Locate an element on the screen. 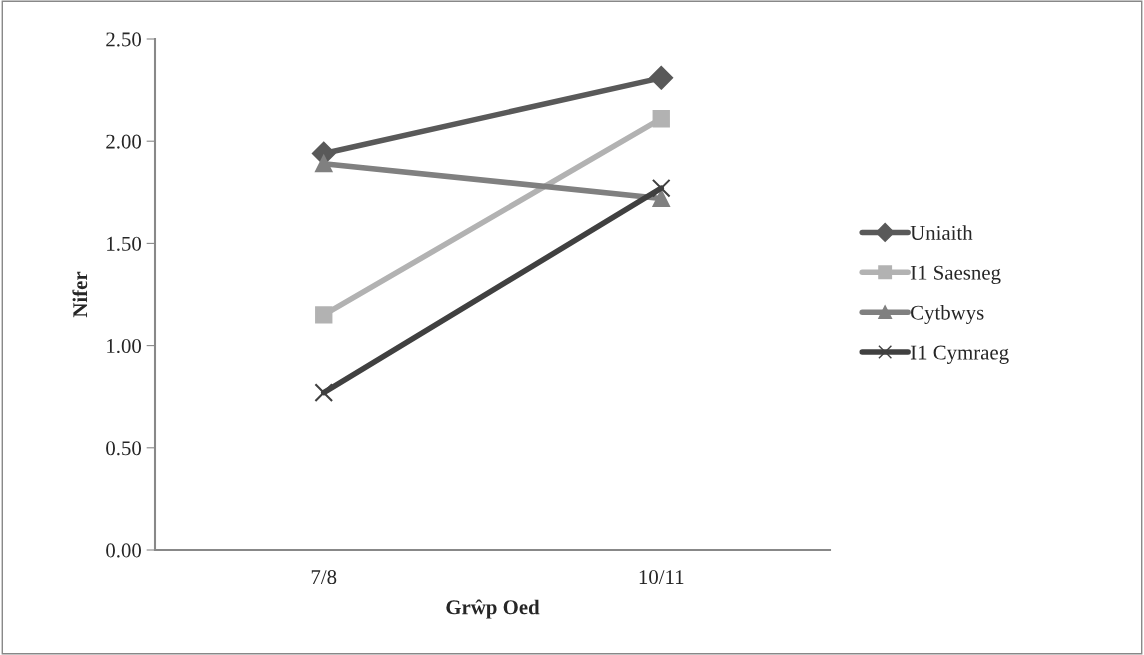  y-tick-label: 2.50 is located at coordinates (124, 39).